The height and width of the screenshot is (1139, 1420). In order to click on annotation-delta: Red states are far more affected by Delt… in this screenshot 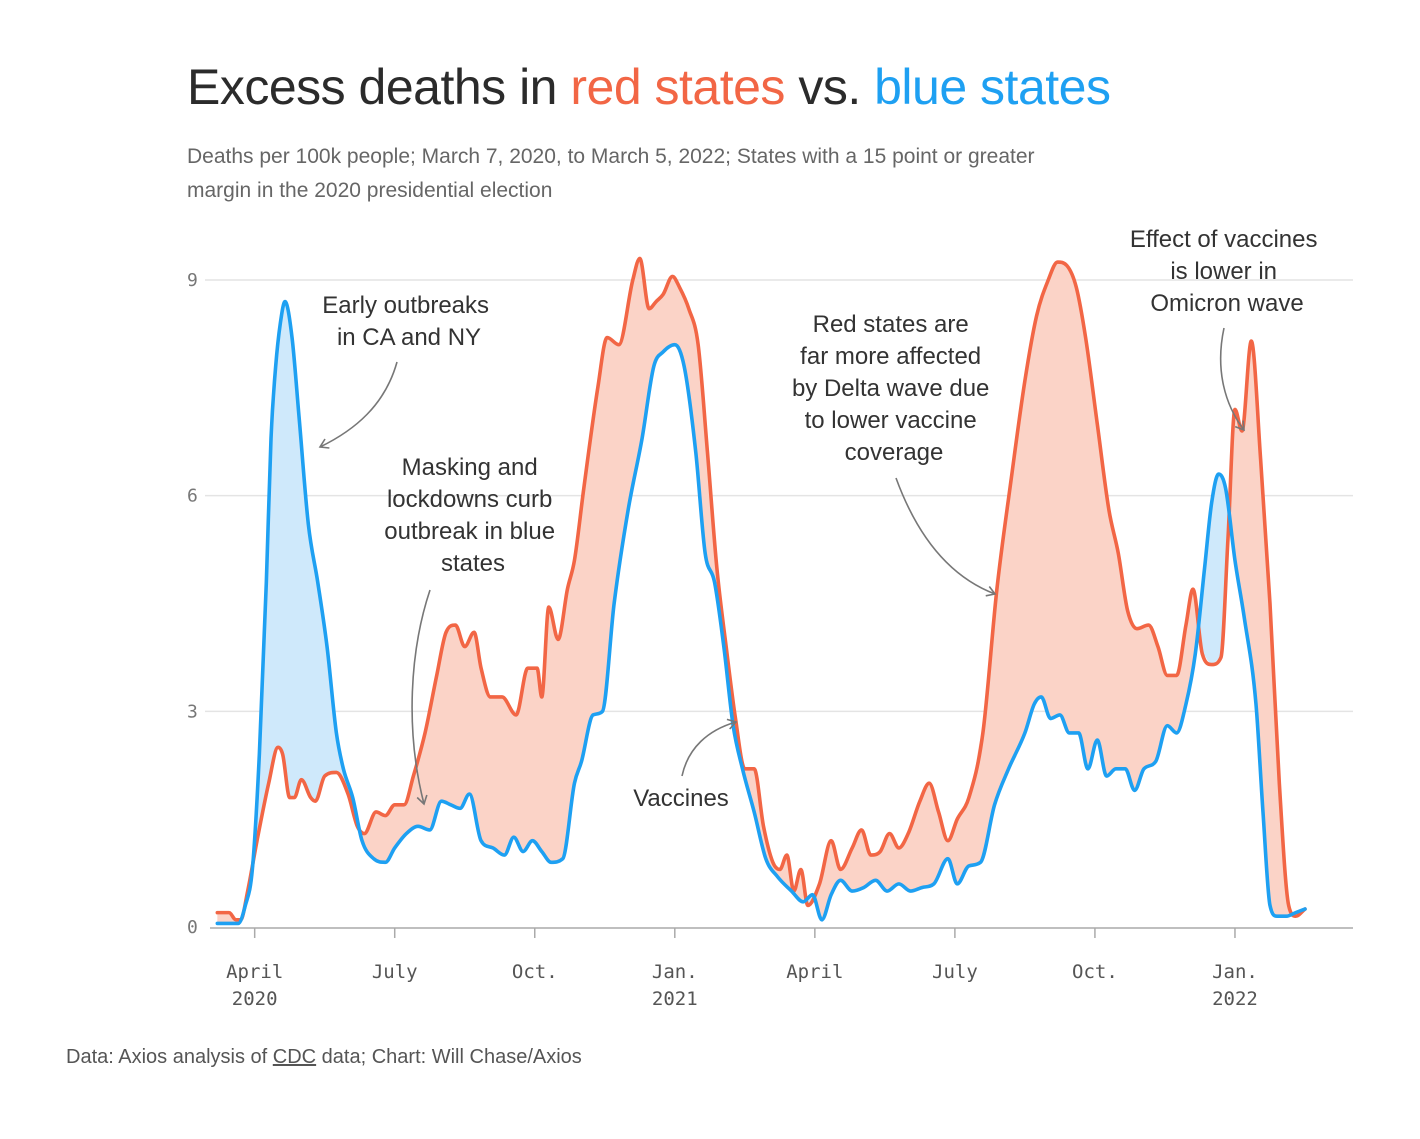, I will do `click(894, 388)`.